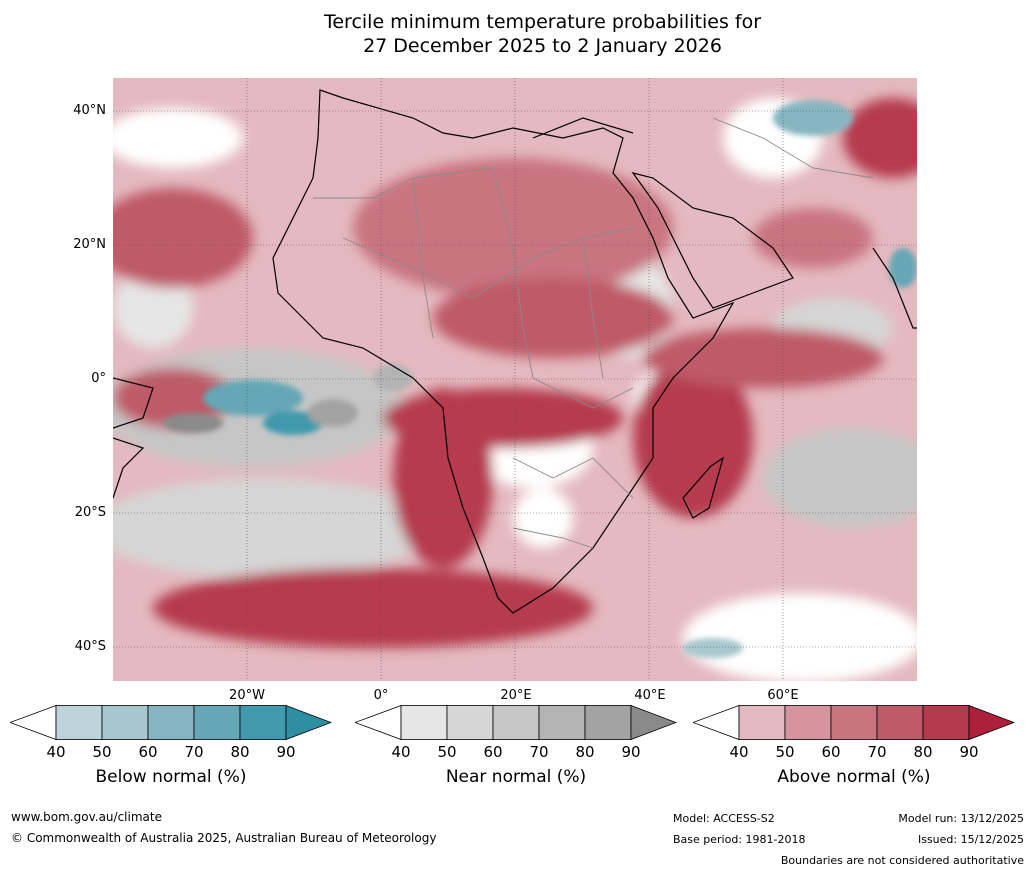  I want to click on model-name: Model: ACCESS-S2, so click(724, 818).